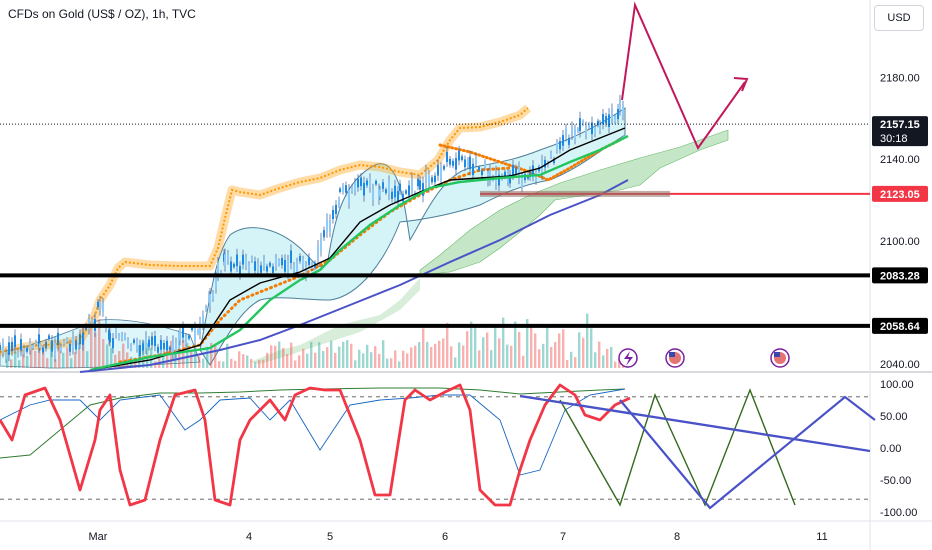  Describe the element at coordinates (900, 276) in the screenshot. I see `price-label: 2083.28` at that location.